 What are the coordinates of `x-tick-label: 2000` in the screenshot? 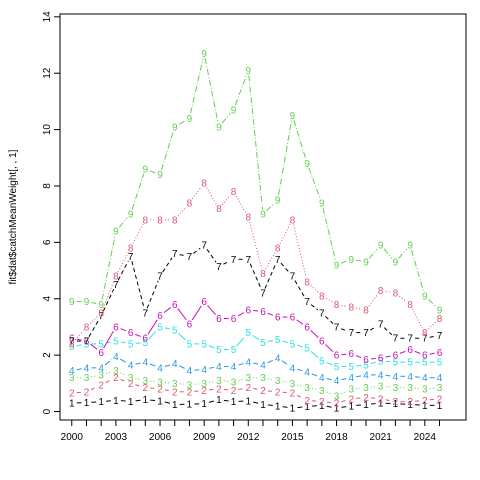 It's located at (72, 437).